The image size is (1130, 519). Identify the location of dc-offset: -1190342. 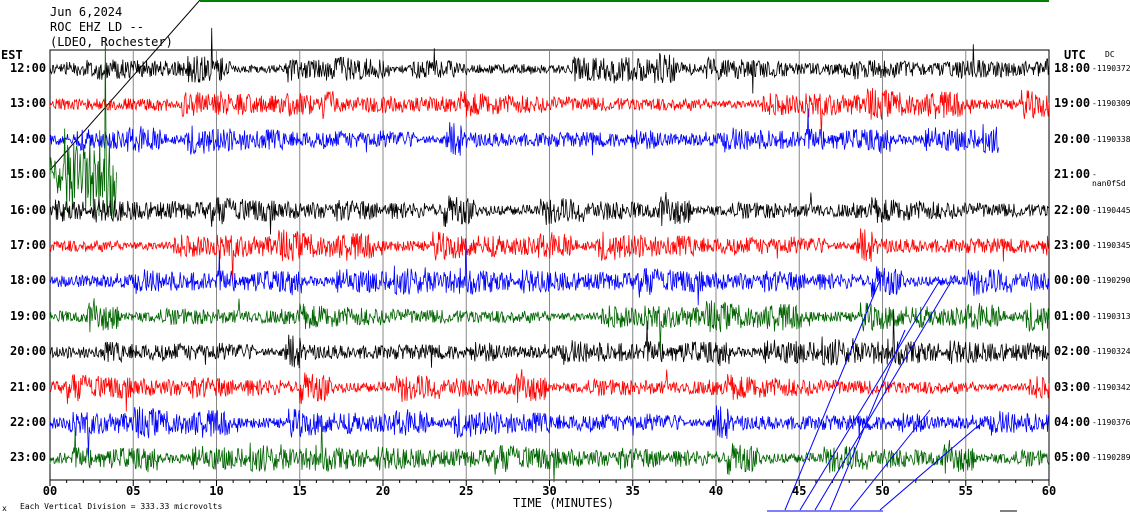
(1111, 387).